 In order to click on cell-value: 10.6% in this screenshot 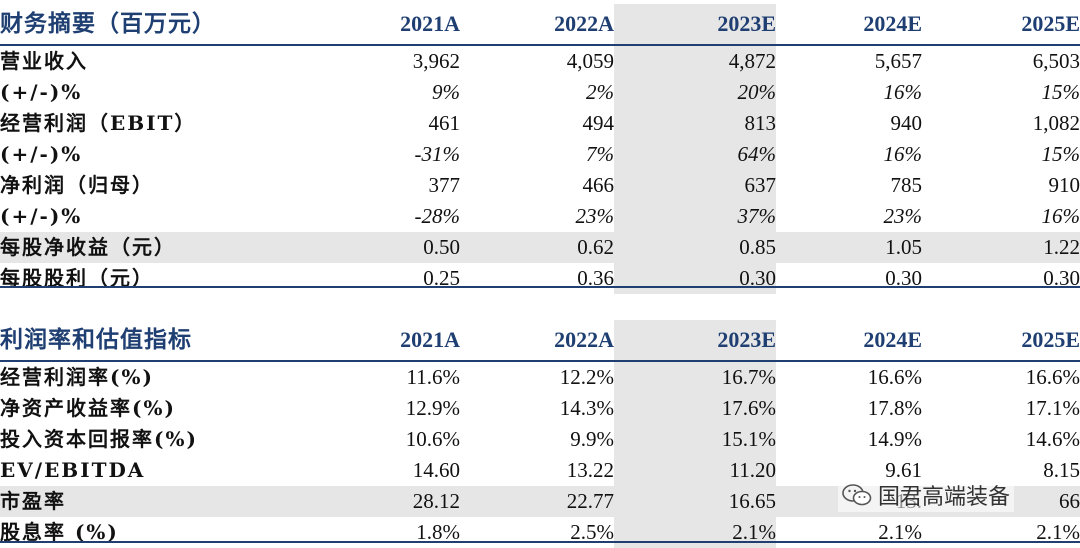, I will do `click(432, 439)`.